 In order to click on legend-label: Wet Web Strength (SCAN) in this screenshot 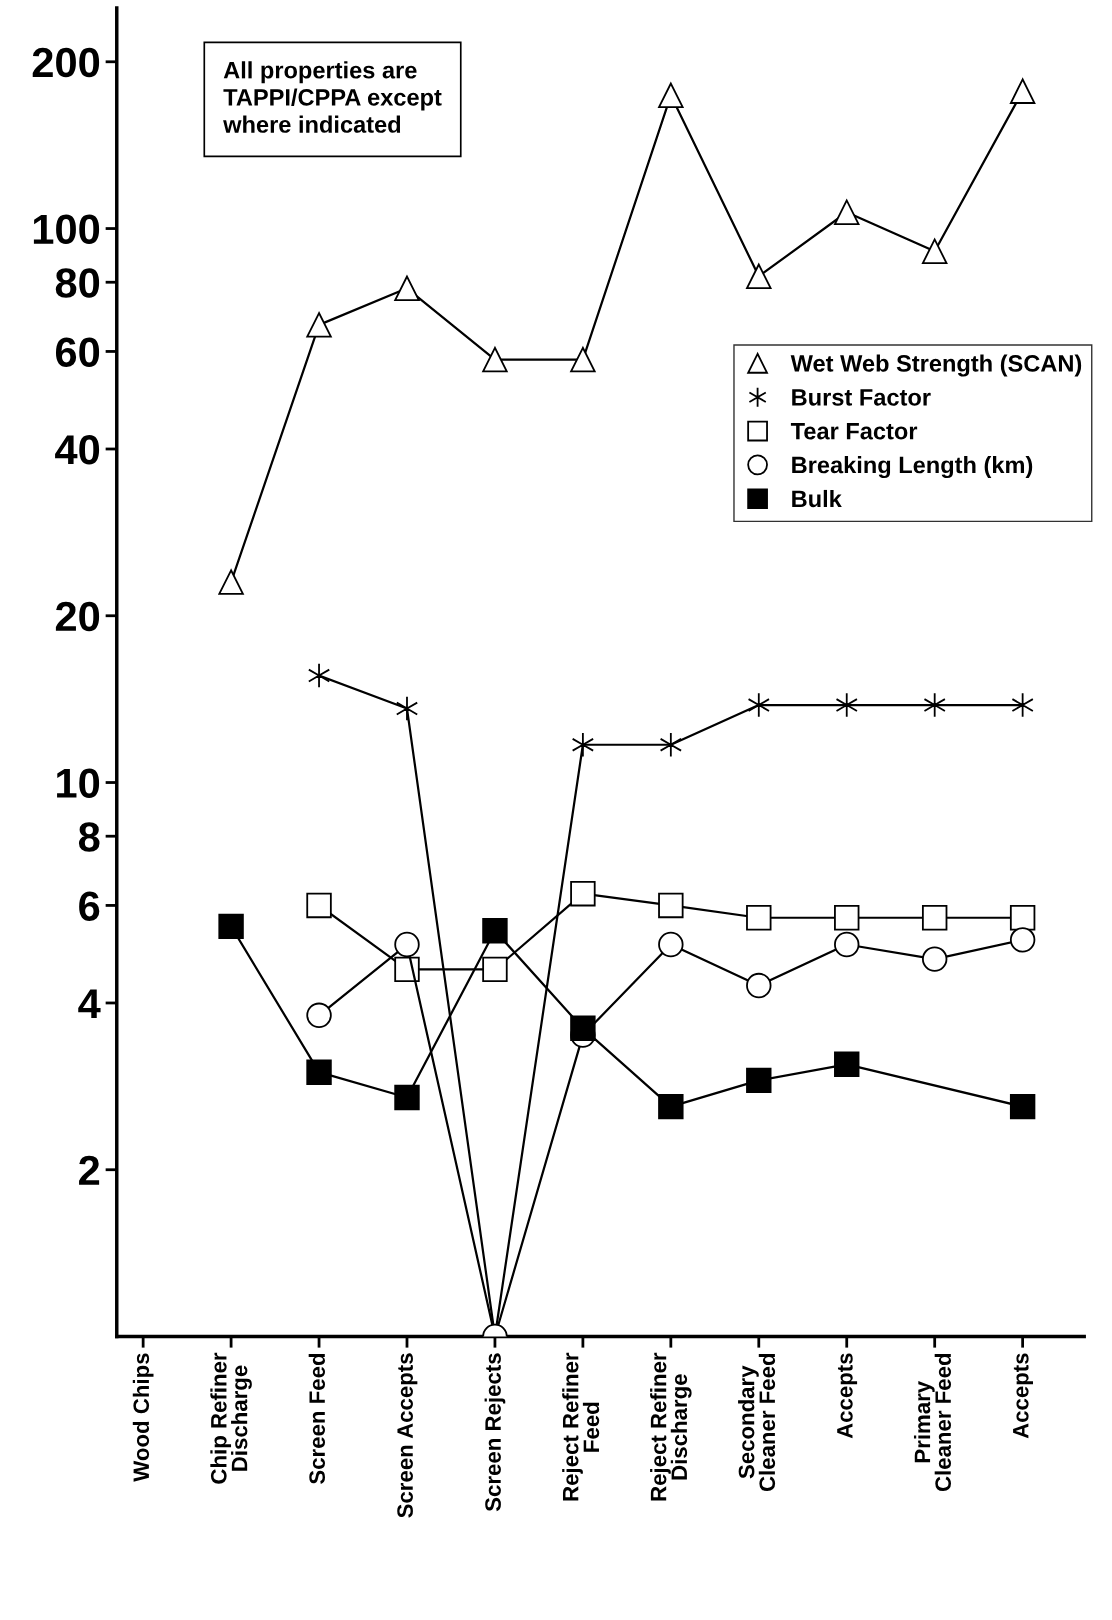, I will do `click(936, 365)`.